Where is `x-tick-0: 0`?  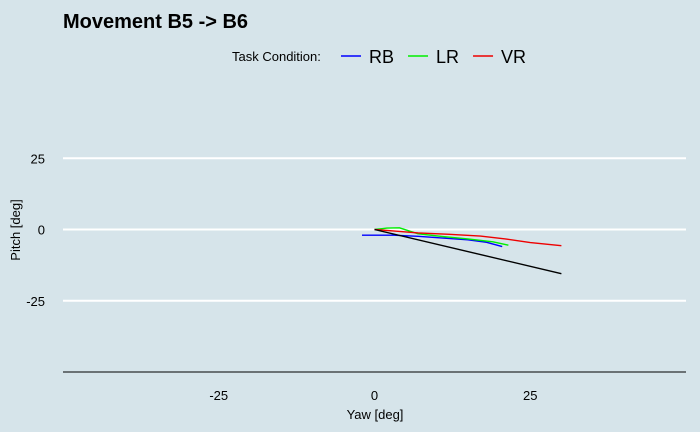 x-tick-0: 0 is located at coordinates (374, 395).